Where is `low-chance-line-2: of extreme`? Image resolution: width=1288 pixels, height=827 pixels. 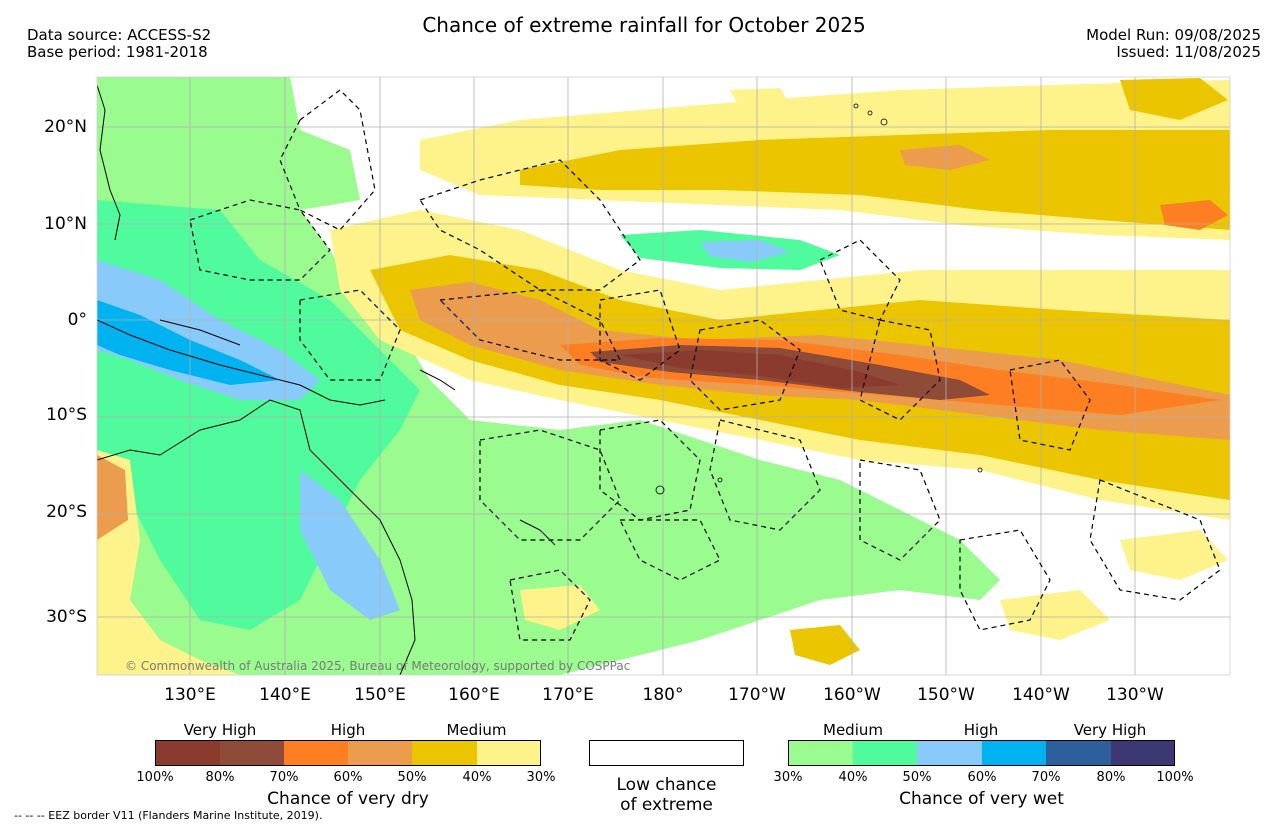
low-chance-line-2: of extreme is located at coordinates (666, 805).